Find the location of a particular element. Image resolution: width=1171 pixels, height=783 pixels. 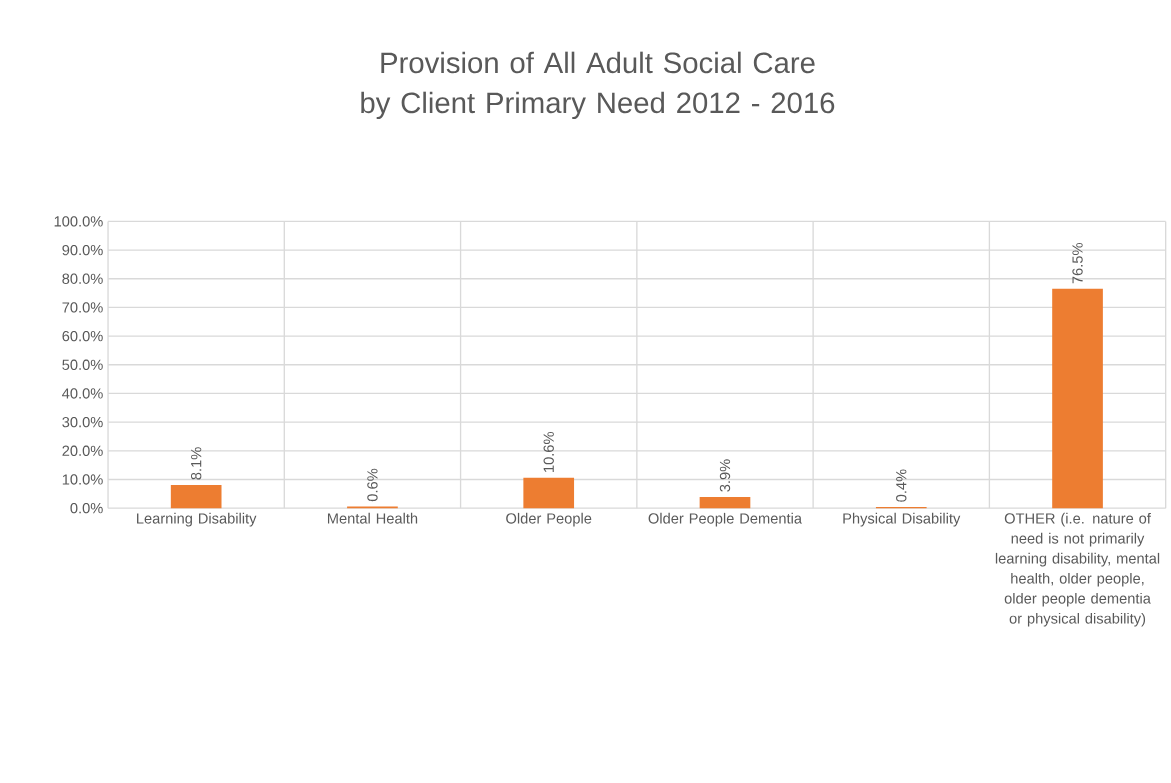

x-tick-label: Older People Dementia is located at coordinates (725, 519).